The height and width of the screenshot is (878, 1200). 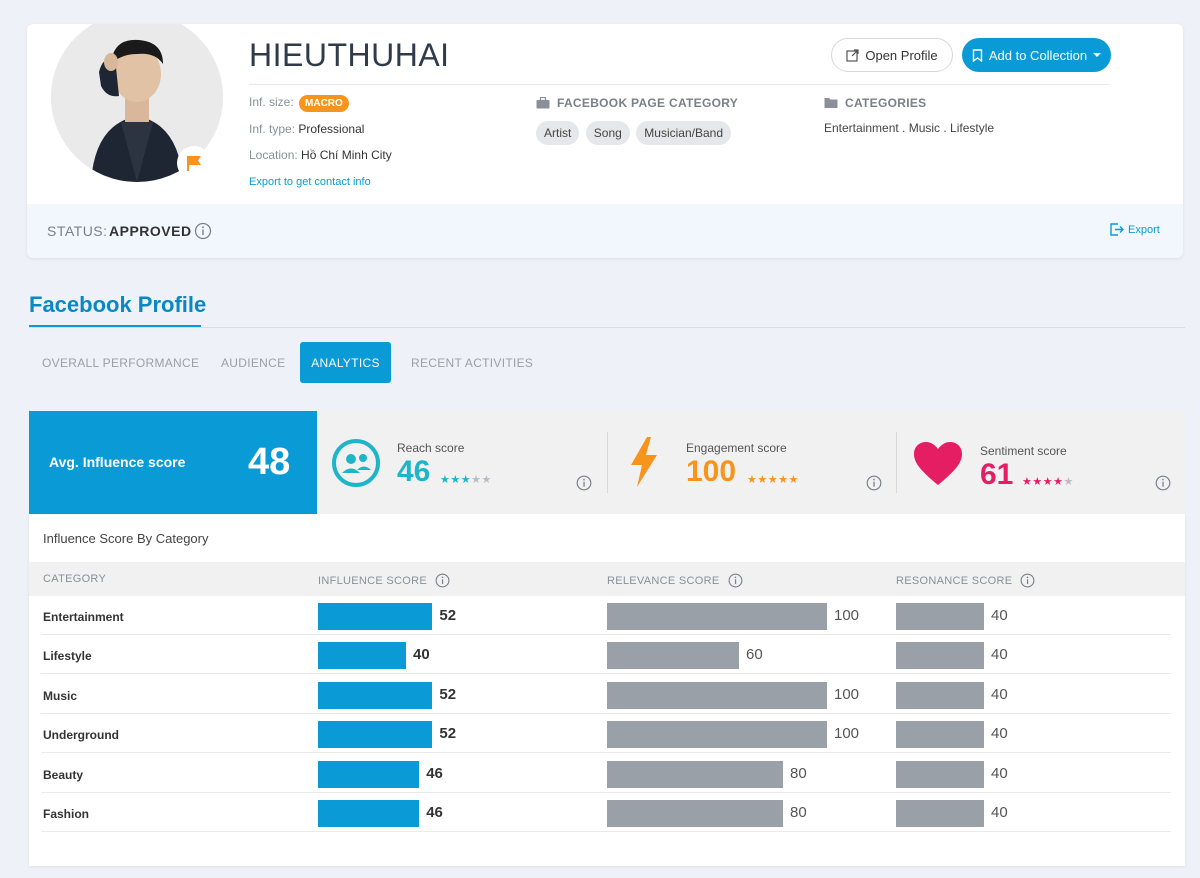 What do you see at coordinates (1036, 55) in the screenshot?
I see `add-to-collection-button: Add to Collection` at bounding box center [1036, 55].